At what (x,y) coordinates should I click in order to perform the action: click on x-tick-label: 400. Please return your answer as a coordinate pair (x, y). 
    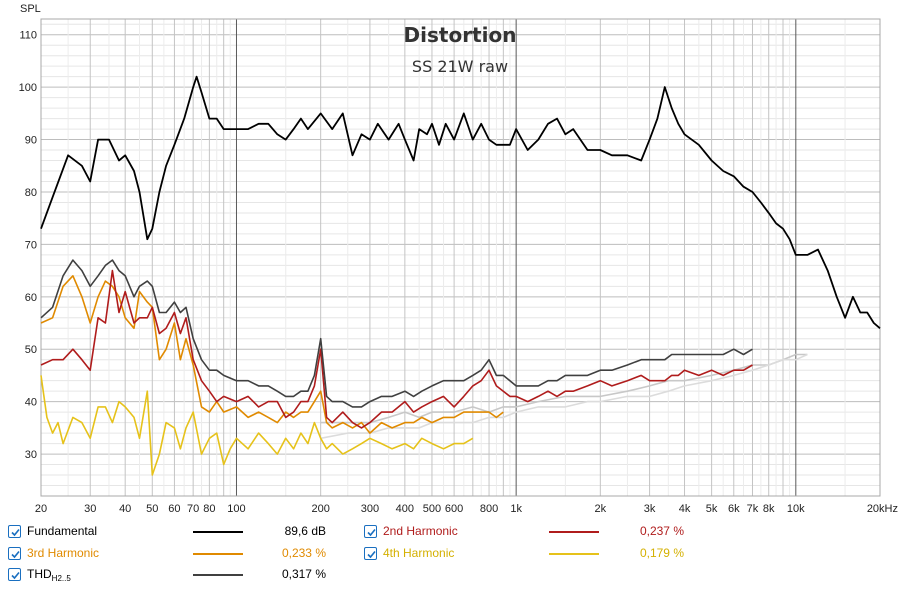
    Looking at the image, I should click on (405, 509).